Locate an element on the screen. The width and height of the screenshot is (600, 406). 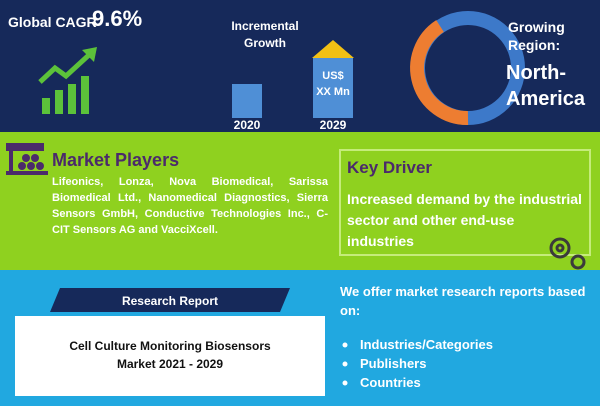
gear-icon is located at coordinates (567, 253).